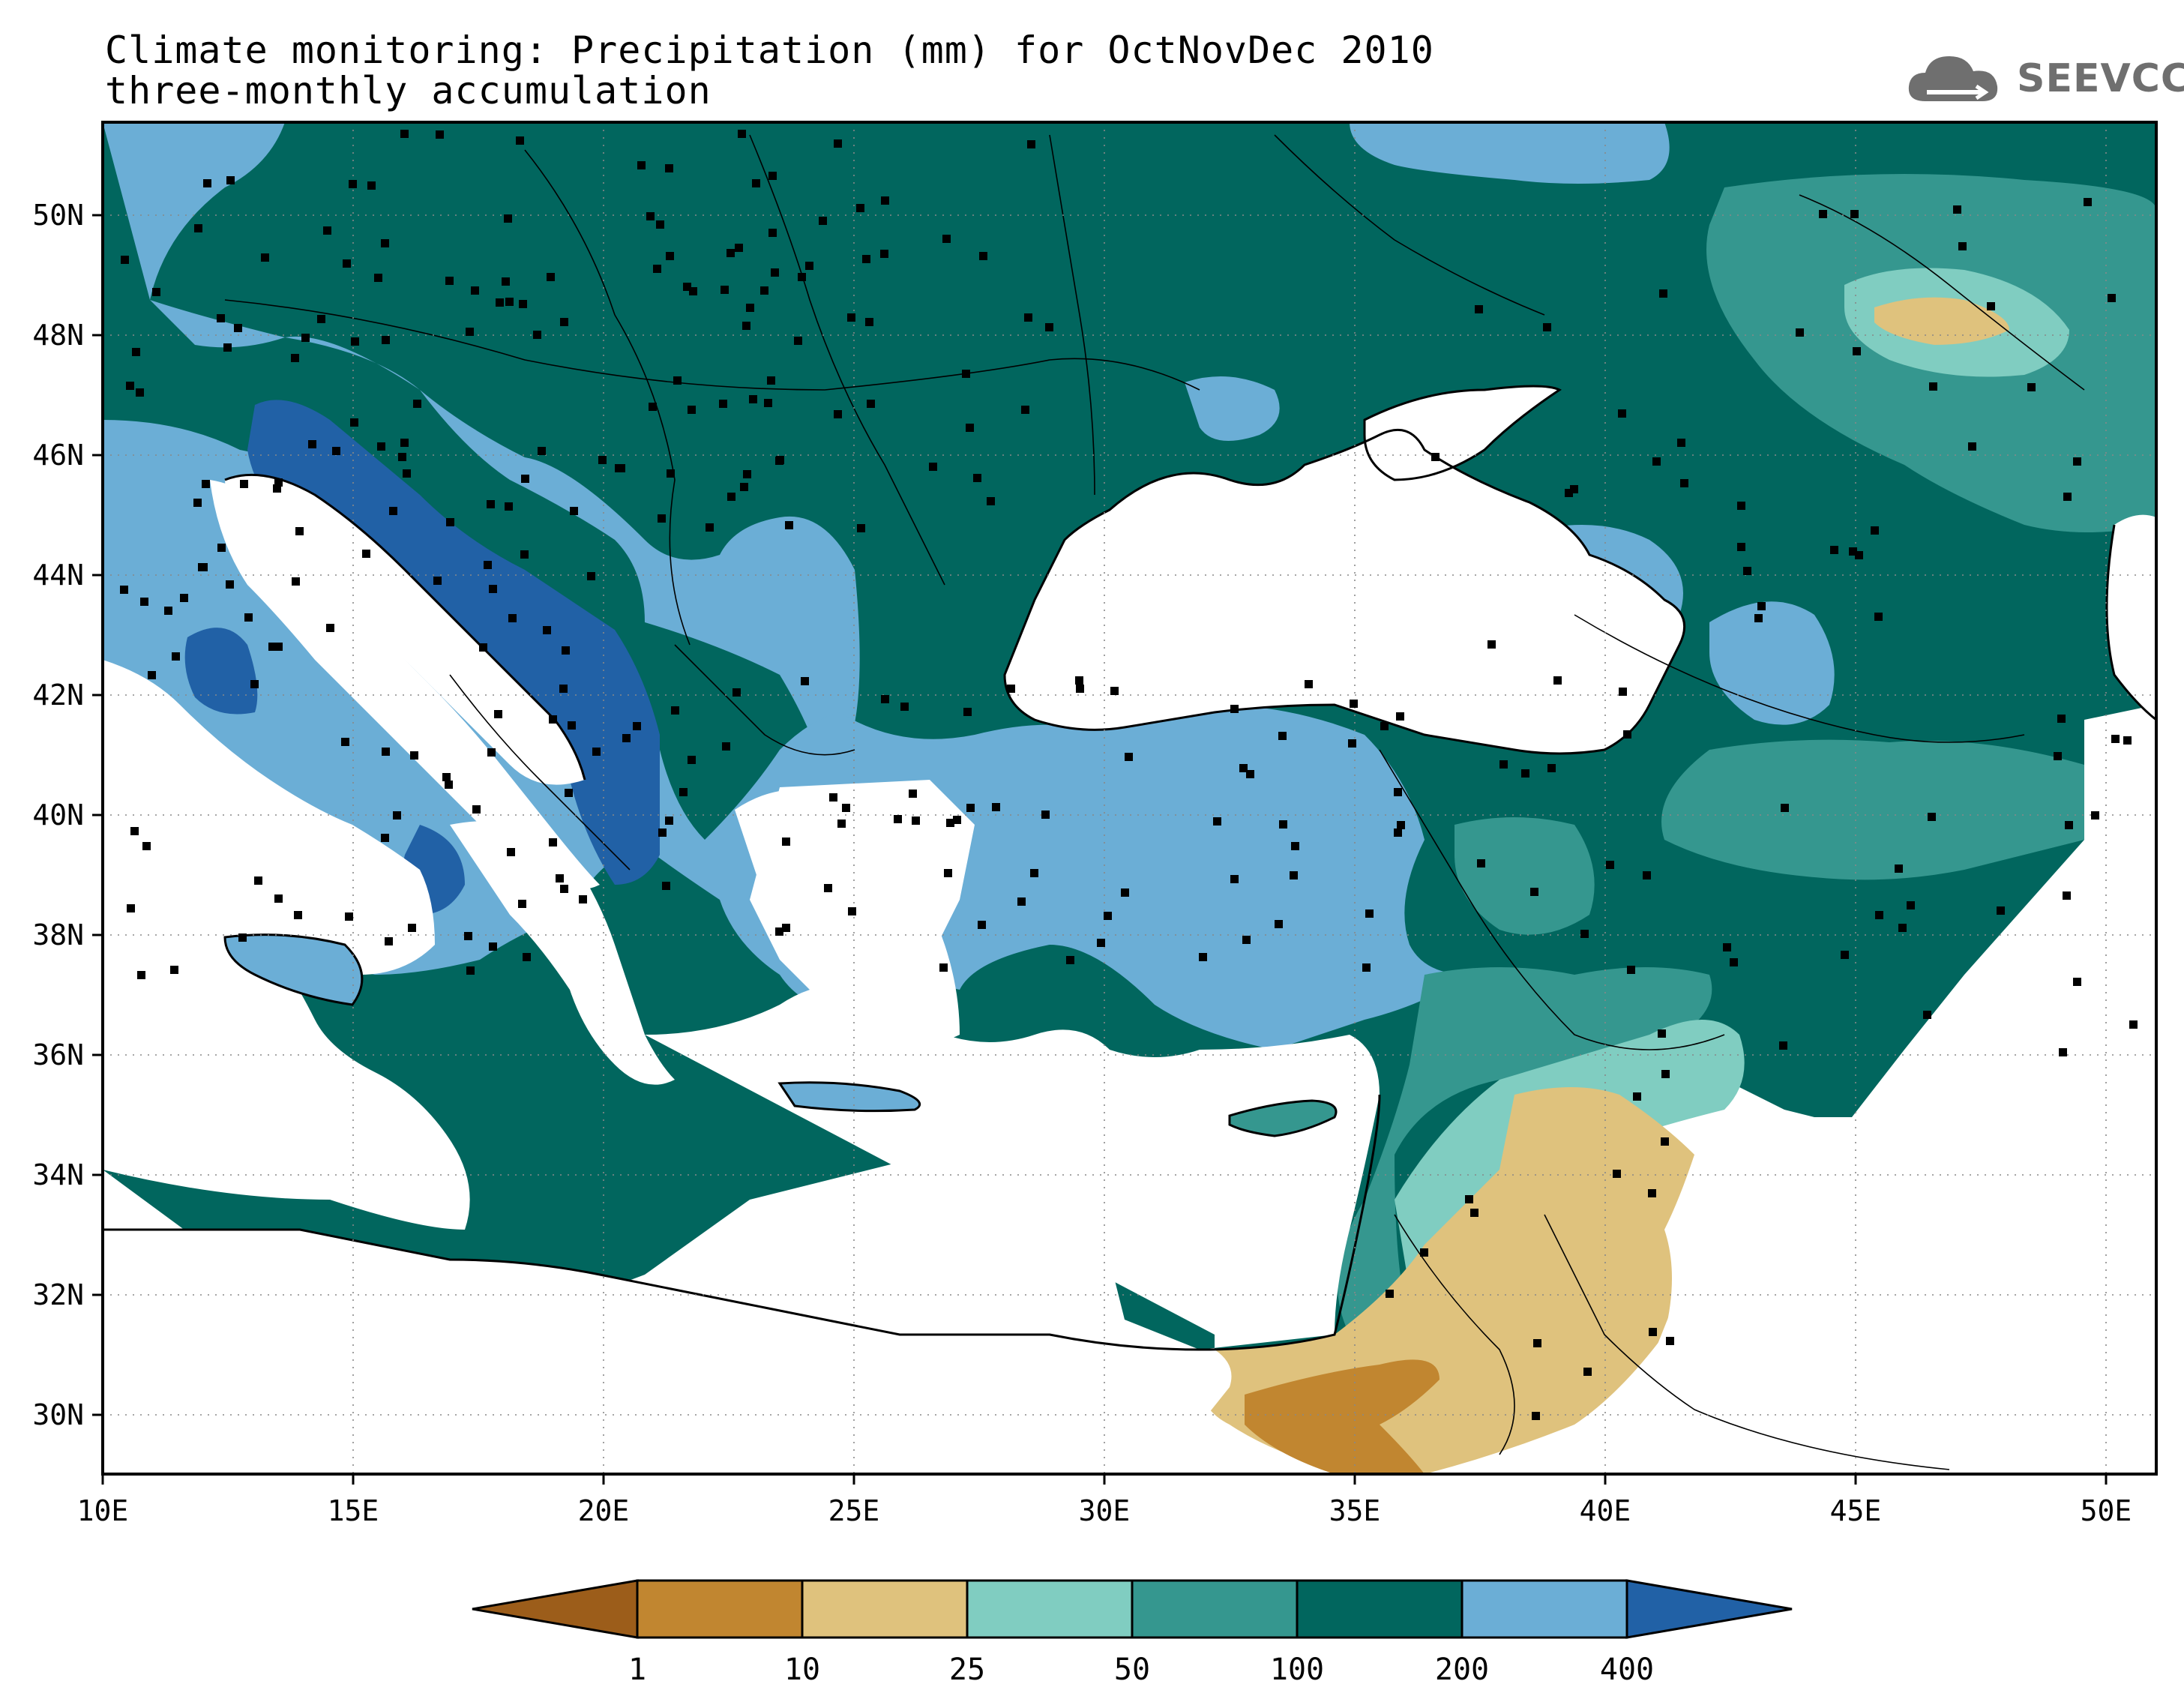 This screenshot has width=2184, height=1687. Describe the element at coordinates (2106, 1510) in the screenshot. I see `lon-label: 50E` at that location.